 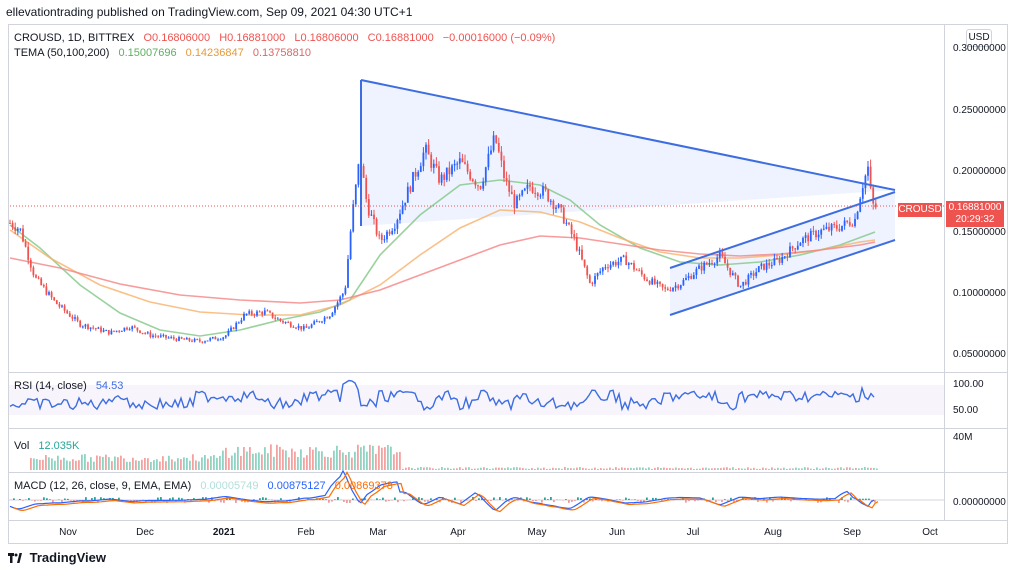 I want to click on vol-name: Vol, so click(x=22, y=446).